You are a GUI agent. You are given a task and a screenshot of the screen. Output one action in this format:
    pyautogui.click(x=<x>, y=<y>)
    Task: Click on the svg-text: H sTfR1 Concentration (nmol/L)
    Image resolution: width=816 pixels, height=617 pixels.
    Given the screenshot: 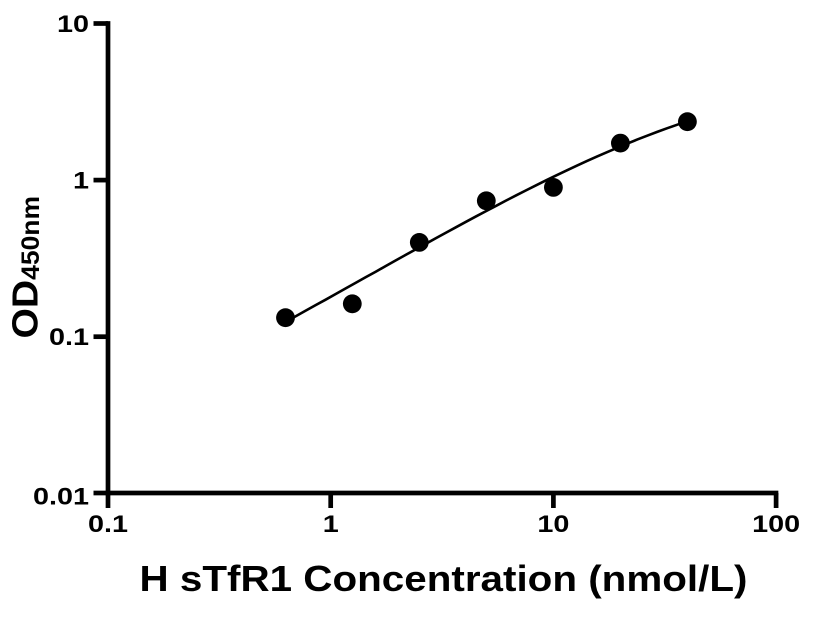 What is the action you would take?
    pyautogui.click(x=444, y=579)
    